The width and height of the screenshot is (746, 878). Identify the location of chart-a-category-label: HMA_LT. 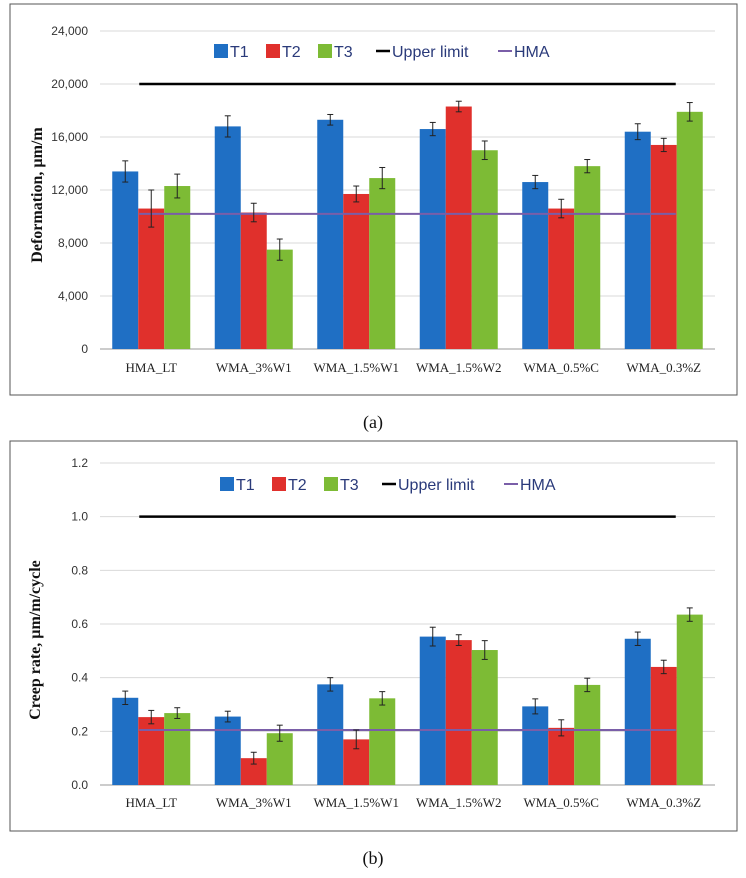
(151, 367).